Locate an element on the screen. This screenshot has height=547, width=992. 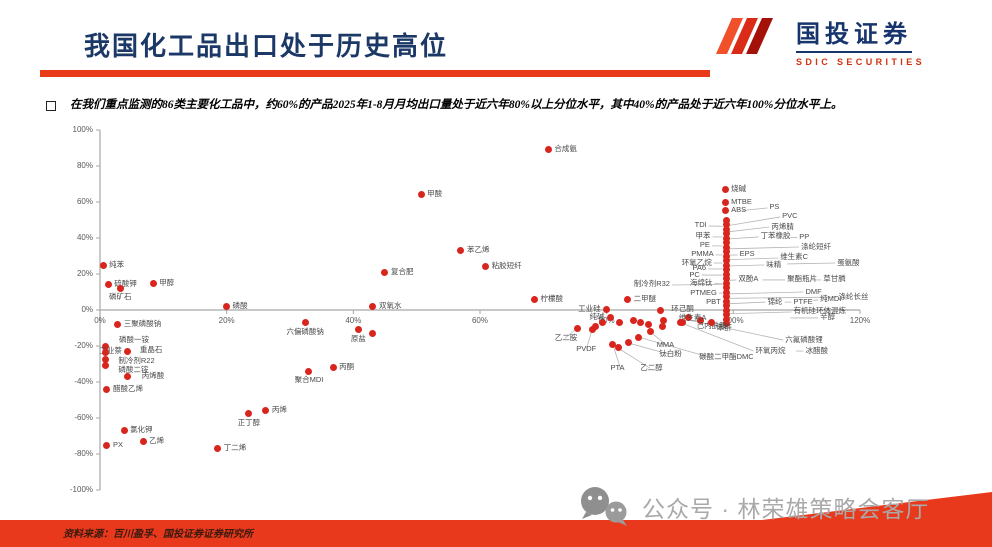
data-point-label: 磷酸一铵 is located at coordinates (133, 339).